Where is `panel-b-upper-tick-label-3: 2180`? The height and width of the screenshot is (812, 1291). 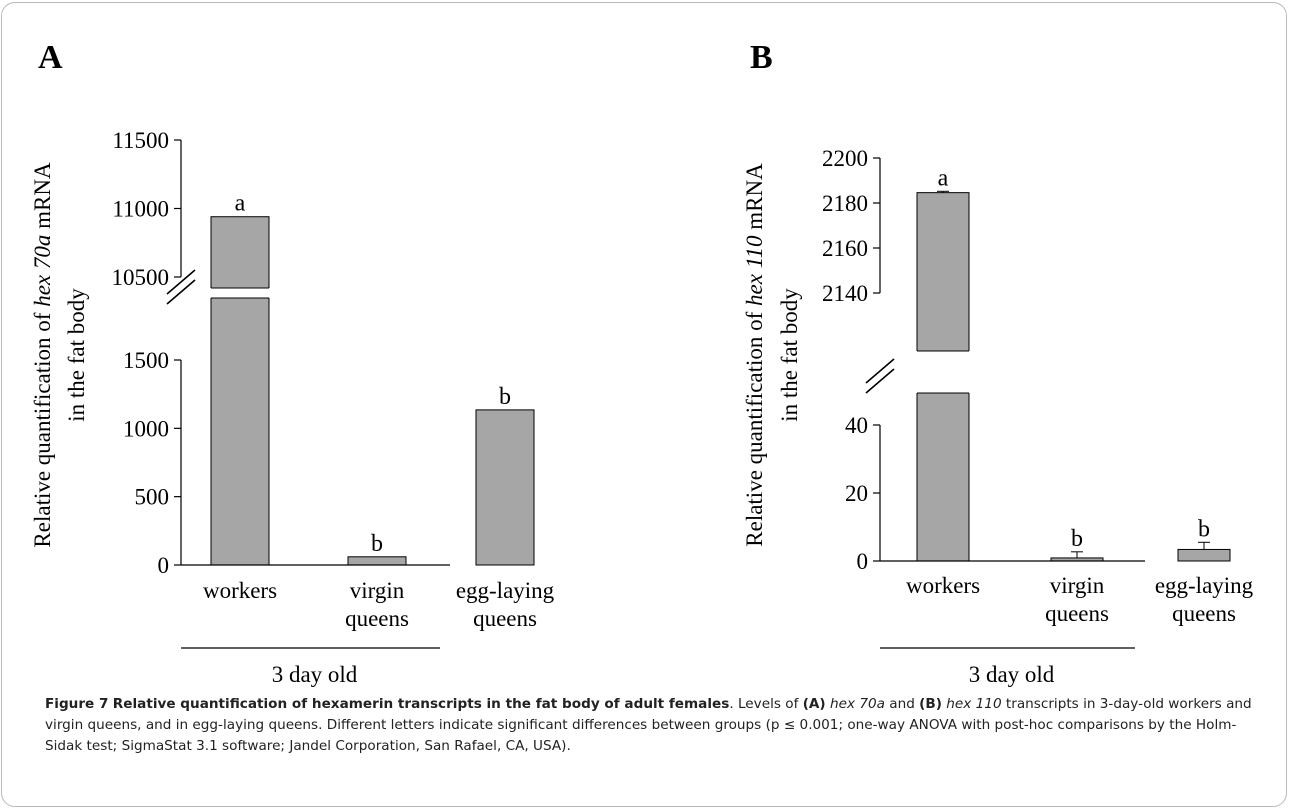 panel-b-upper-tick-label-3: 2180 is located at coordinates (845, 203).